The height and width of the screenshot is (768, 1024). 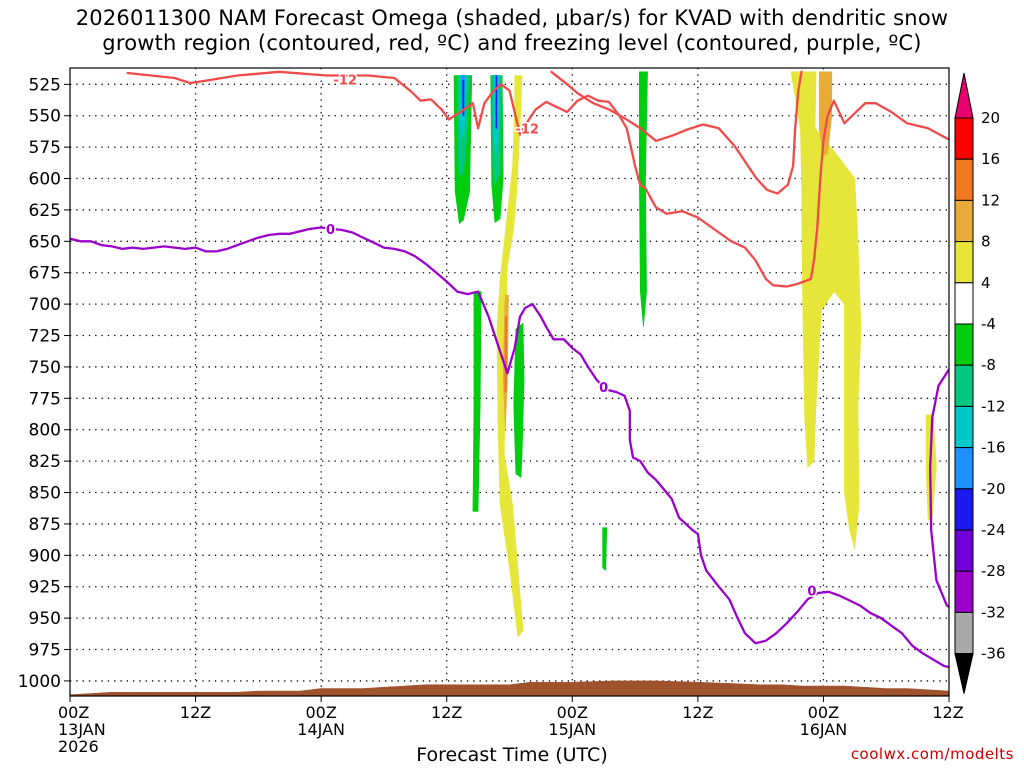 What do you see at coordinates (45, 462) in the screenshot?
I see `y-tick-label: 825` at bounding box center [45, 462].